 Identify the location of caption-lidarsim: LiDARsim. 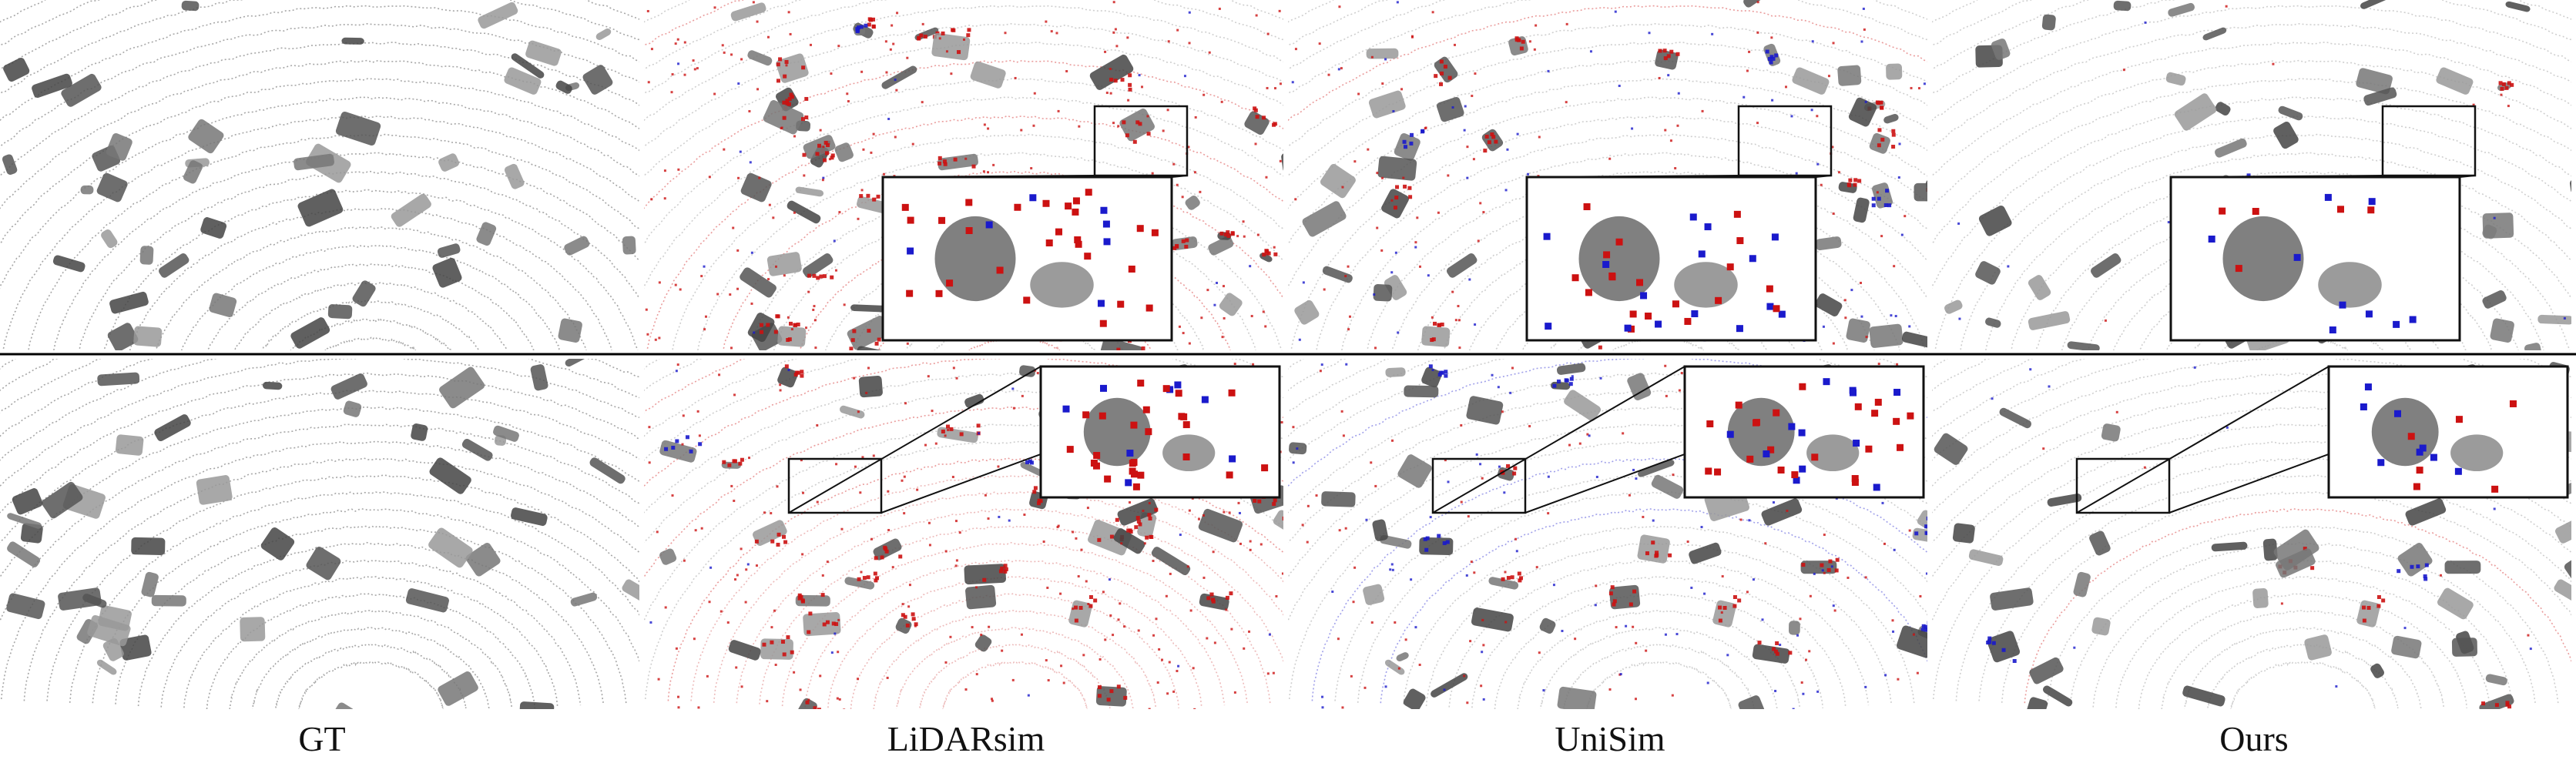
(966, 738).